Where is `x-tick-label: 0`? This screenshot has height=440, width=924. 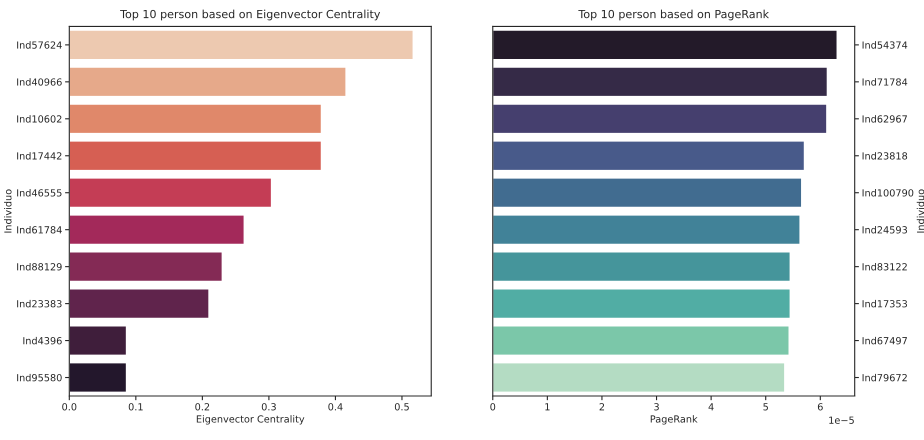
x-tick-label: 0 is located at coordinates (493, 406).